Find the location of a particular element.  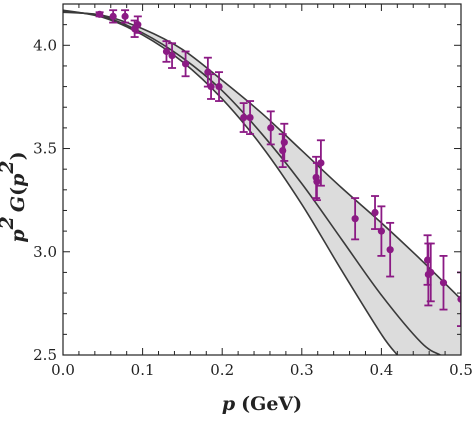

x-tick-label: 0.3 is located at coordinates (302, 370).